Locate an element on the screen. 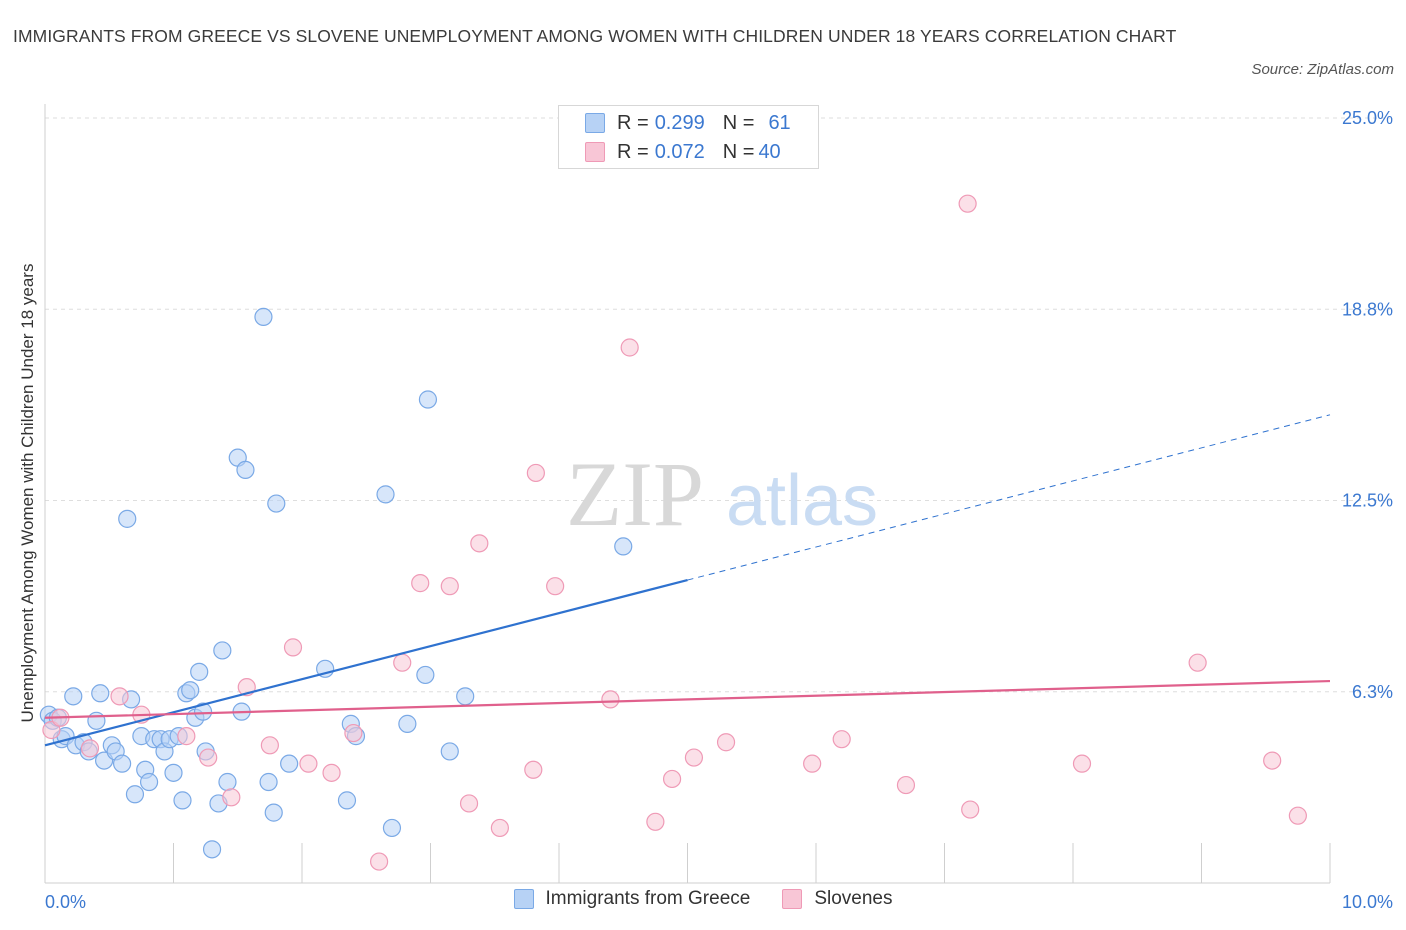 Image resolution: width=1406 pixels, height=930 pixels. y-tick-label: 6.3% is located at coordinates (1372, 692).